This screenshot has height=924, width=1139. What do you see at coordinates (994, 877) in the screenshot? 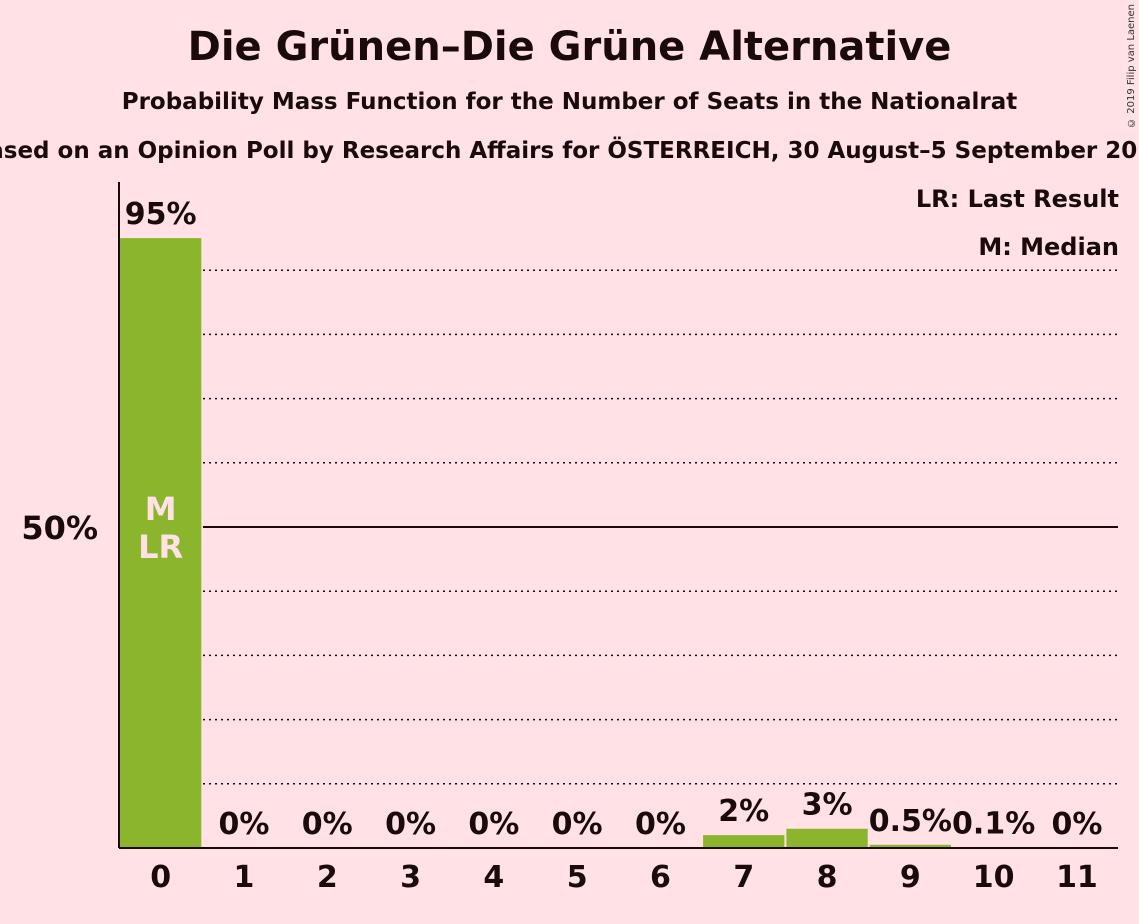
I see `x-tick-10: 10` at bounding box center [994, 877].